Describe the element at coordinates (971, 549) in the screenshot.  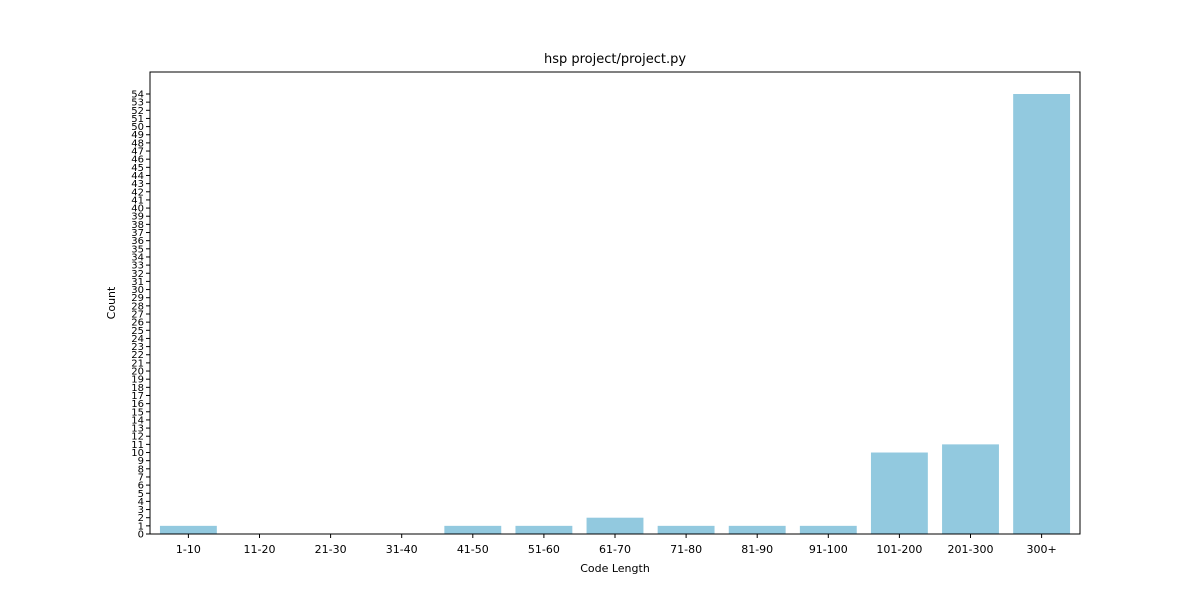
I see `x-tick-label: 201-300` at that location.